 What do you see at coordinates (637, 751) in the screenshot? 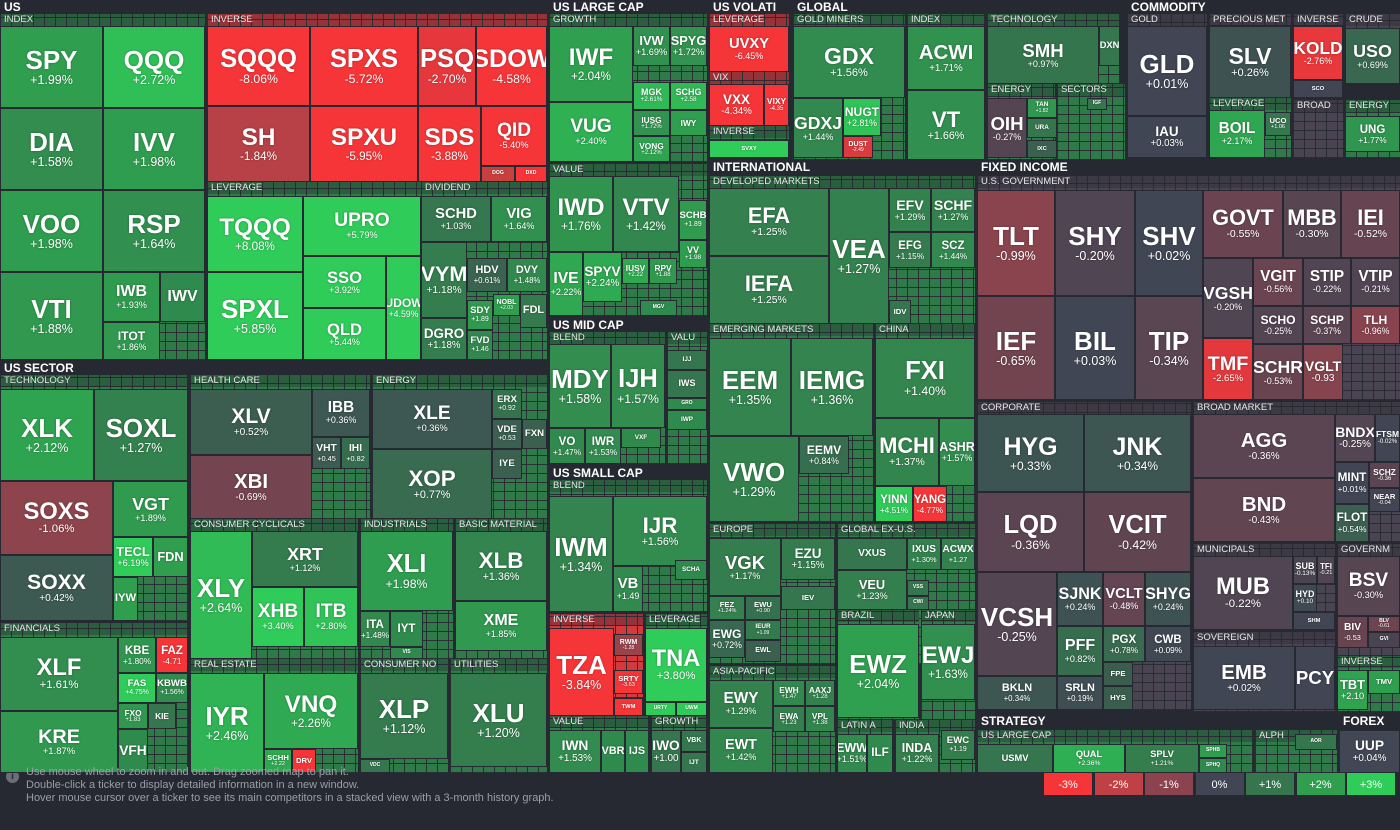
I see `ticker-tile: IJS` at bounding box center [637, 751].